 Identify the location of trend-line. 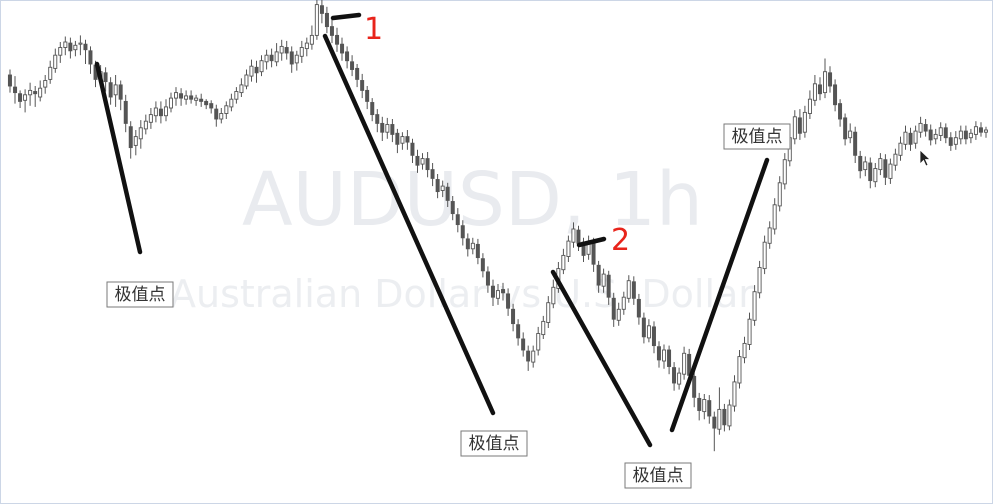
(118, 158).